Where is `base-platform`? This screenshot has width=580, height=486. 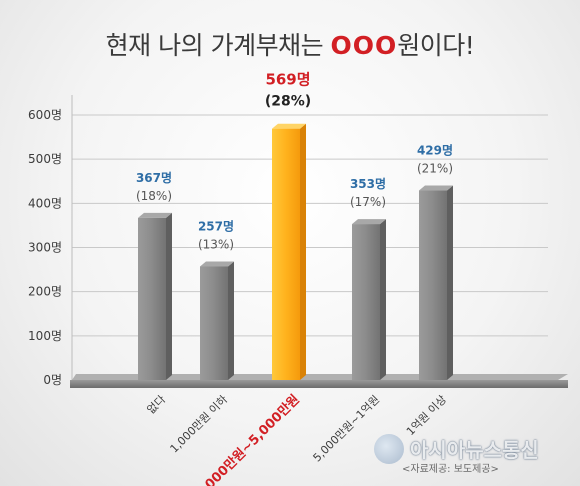
base-platform is located at coordinates (319, 384).